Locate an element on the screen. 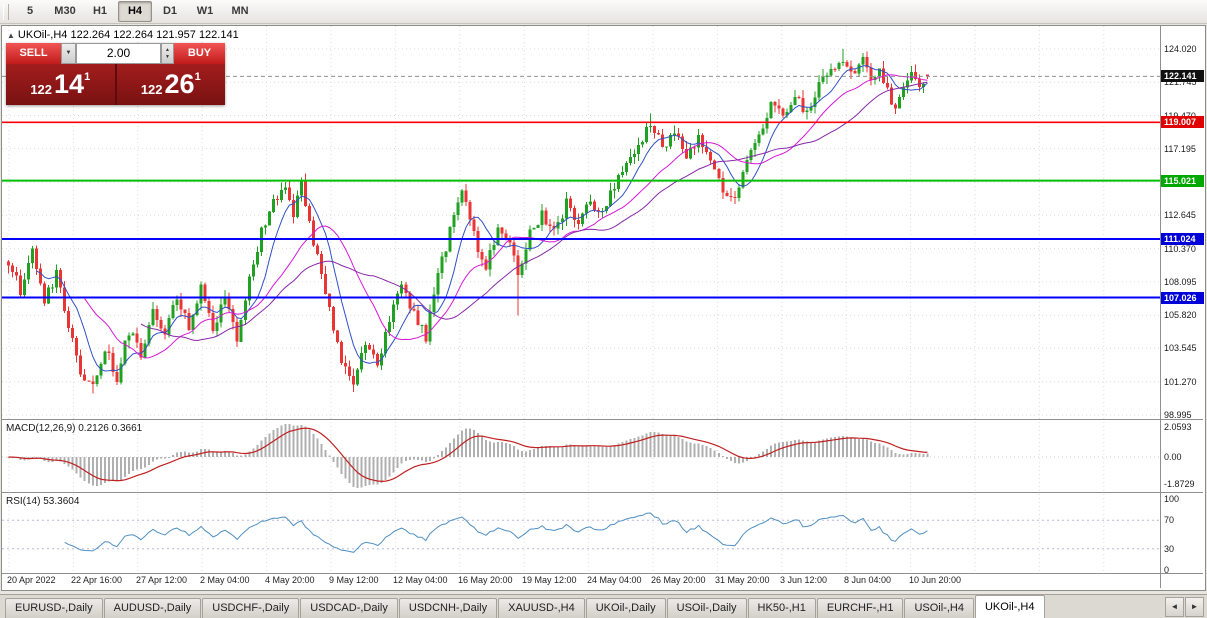 Image resolution: width=1207 pixels, height=618 pixels. time-axis-label: 27 Apr 12:00 is located at coordinates (162, 580).